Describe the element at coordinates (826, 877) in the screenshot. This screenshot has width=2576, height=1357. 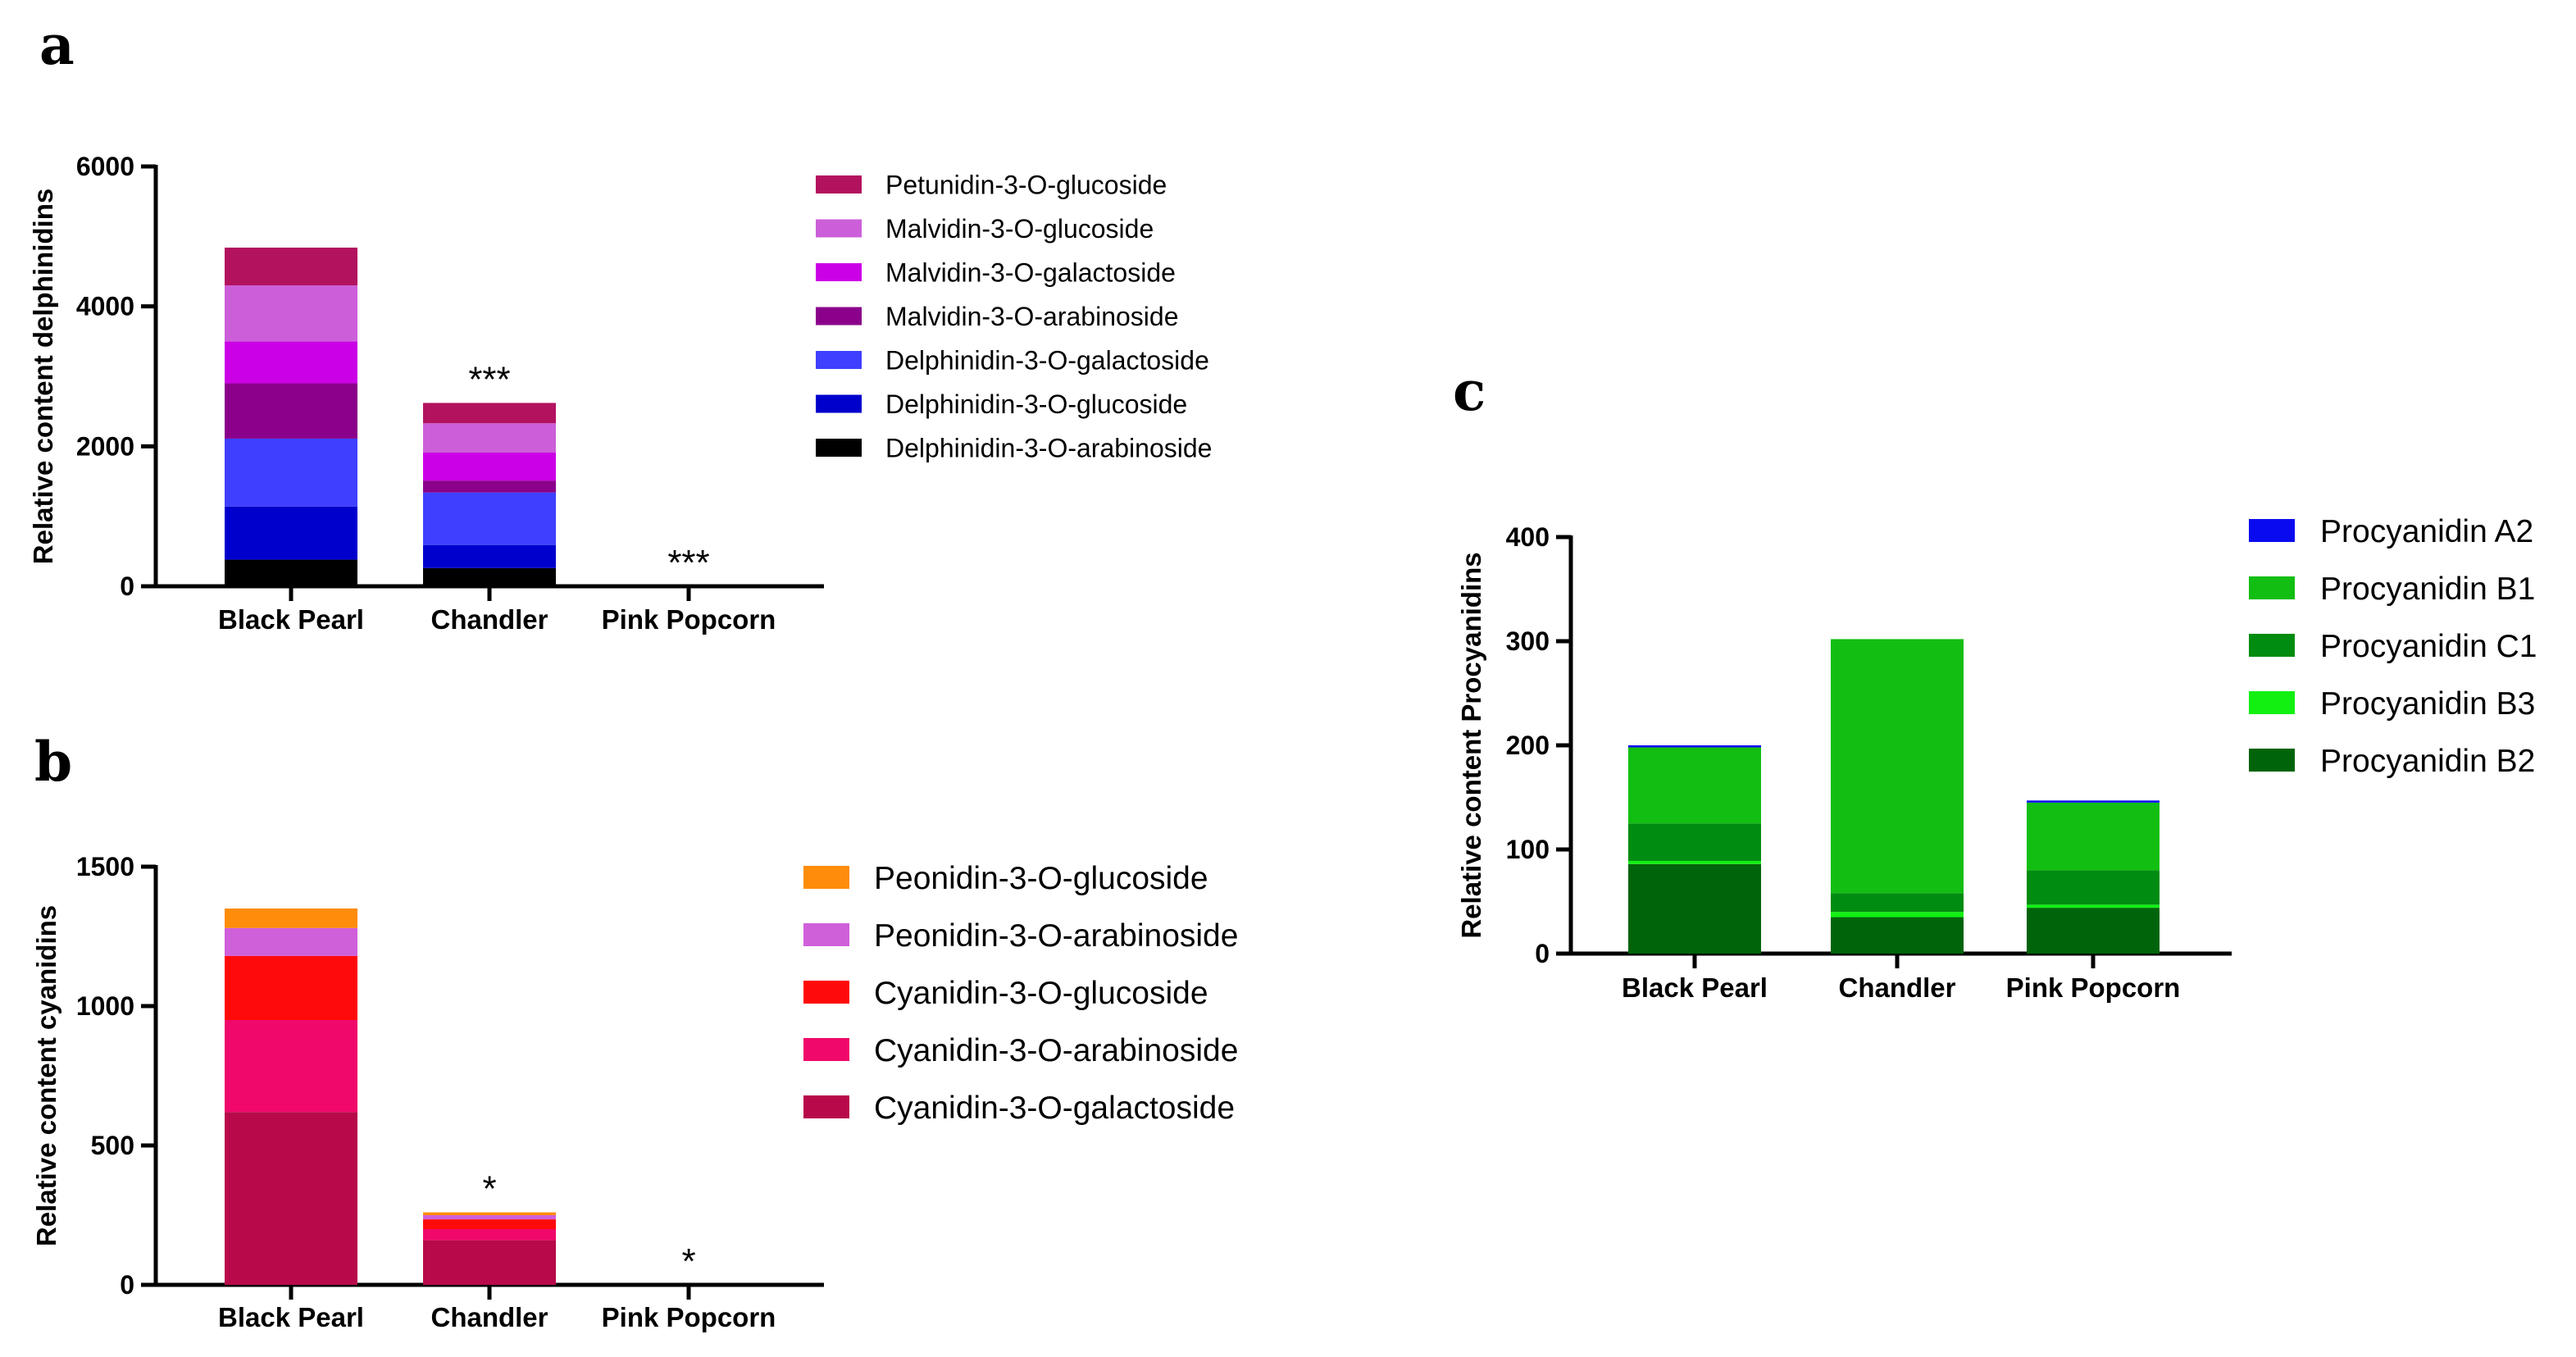
I see `legend-swatch-peonidin-3-o-glucoside` at that location.